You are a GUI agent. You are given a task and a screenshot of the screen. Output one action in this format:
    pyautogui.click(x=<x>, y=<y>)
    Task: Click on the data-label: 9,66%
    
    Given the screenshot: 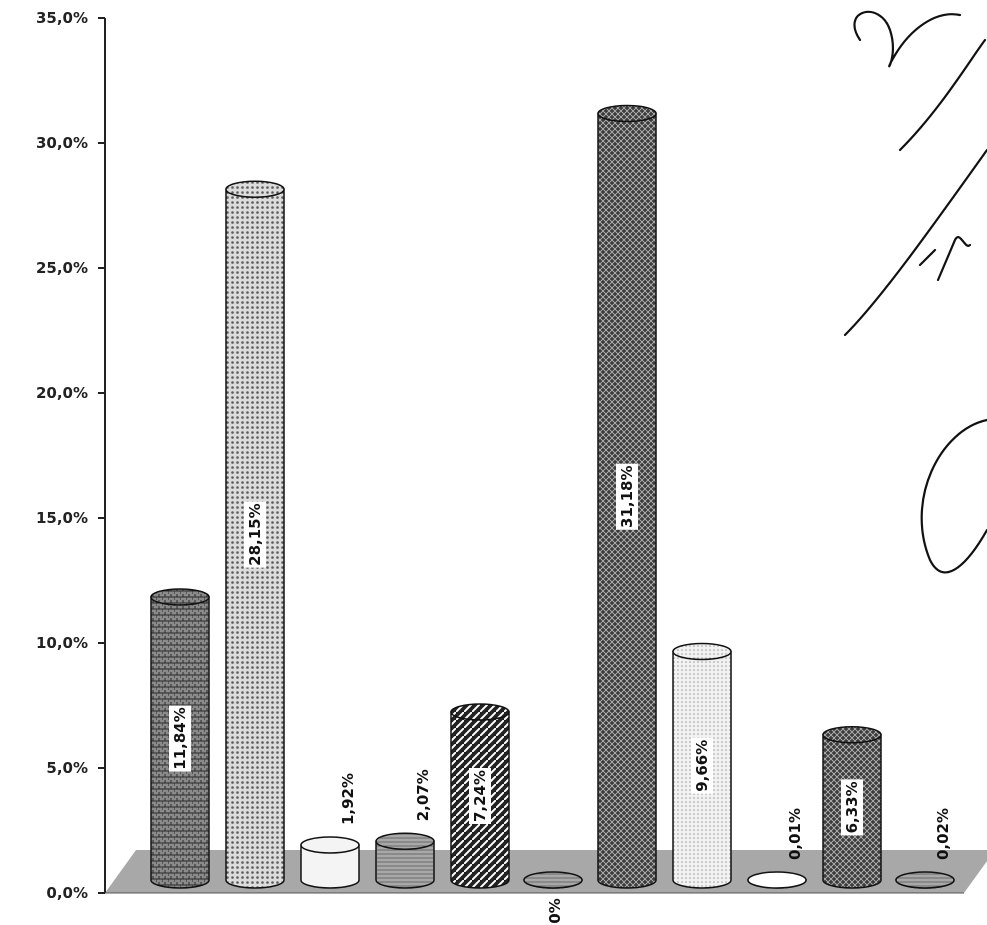 What is the action you would take?
    pyautogui.click(x=702, y=765)
    